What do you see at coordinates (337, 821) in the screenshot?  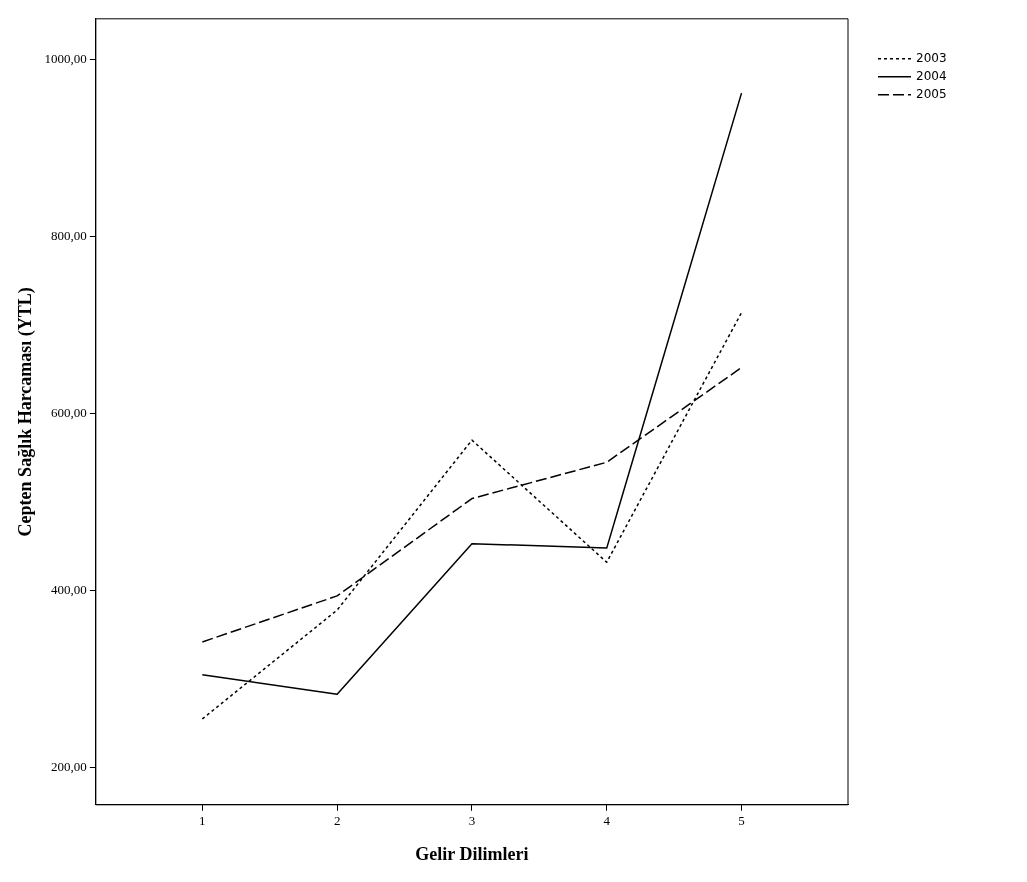 I see `x-tick-label: 2` at bounding box center [337, 821].